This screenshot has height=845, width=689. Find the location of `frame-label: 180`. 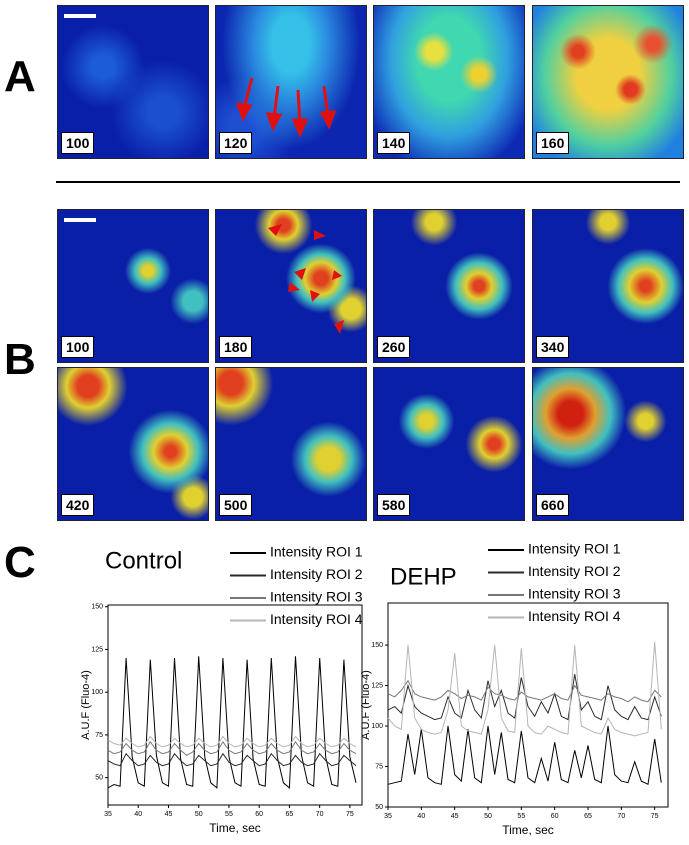

frame-label: 180 is located at coordinates (236, 347).